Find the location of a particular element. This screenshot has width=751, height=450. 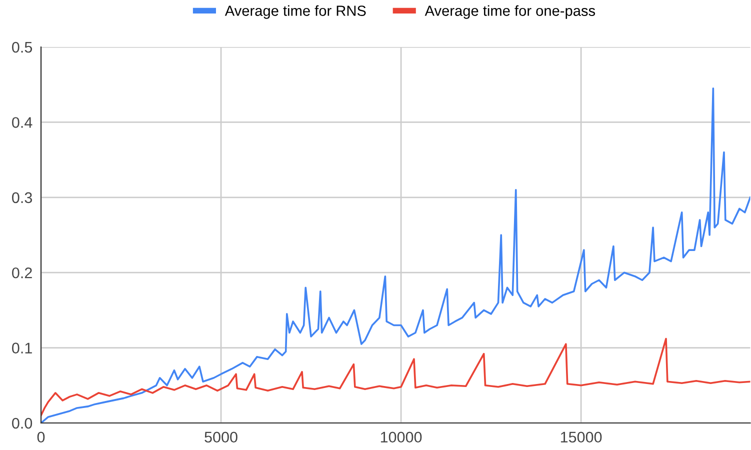

x-tick-label: 10000 is located at coordinates (401, 437).